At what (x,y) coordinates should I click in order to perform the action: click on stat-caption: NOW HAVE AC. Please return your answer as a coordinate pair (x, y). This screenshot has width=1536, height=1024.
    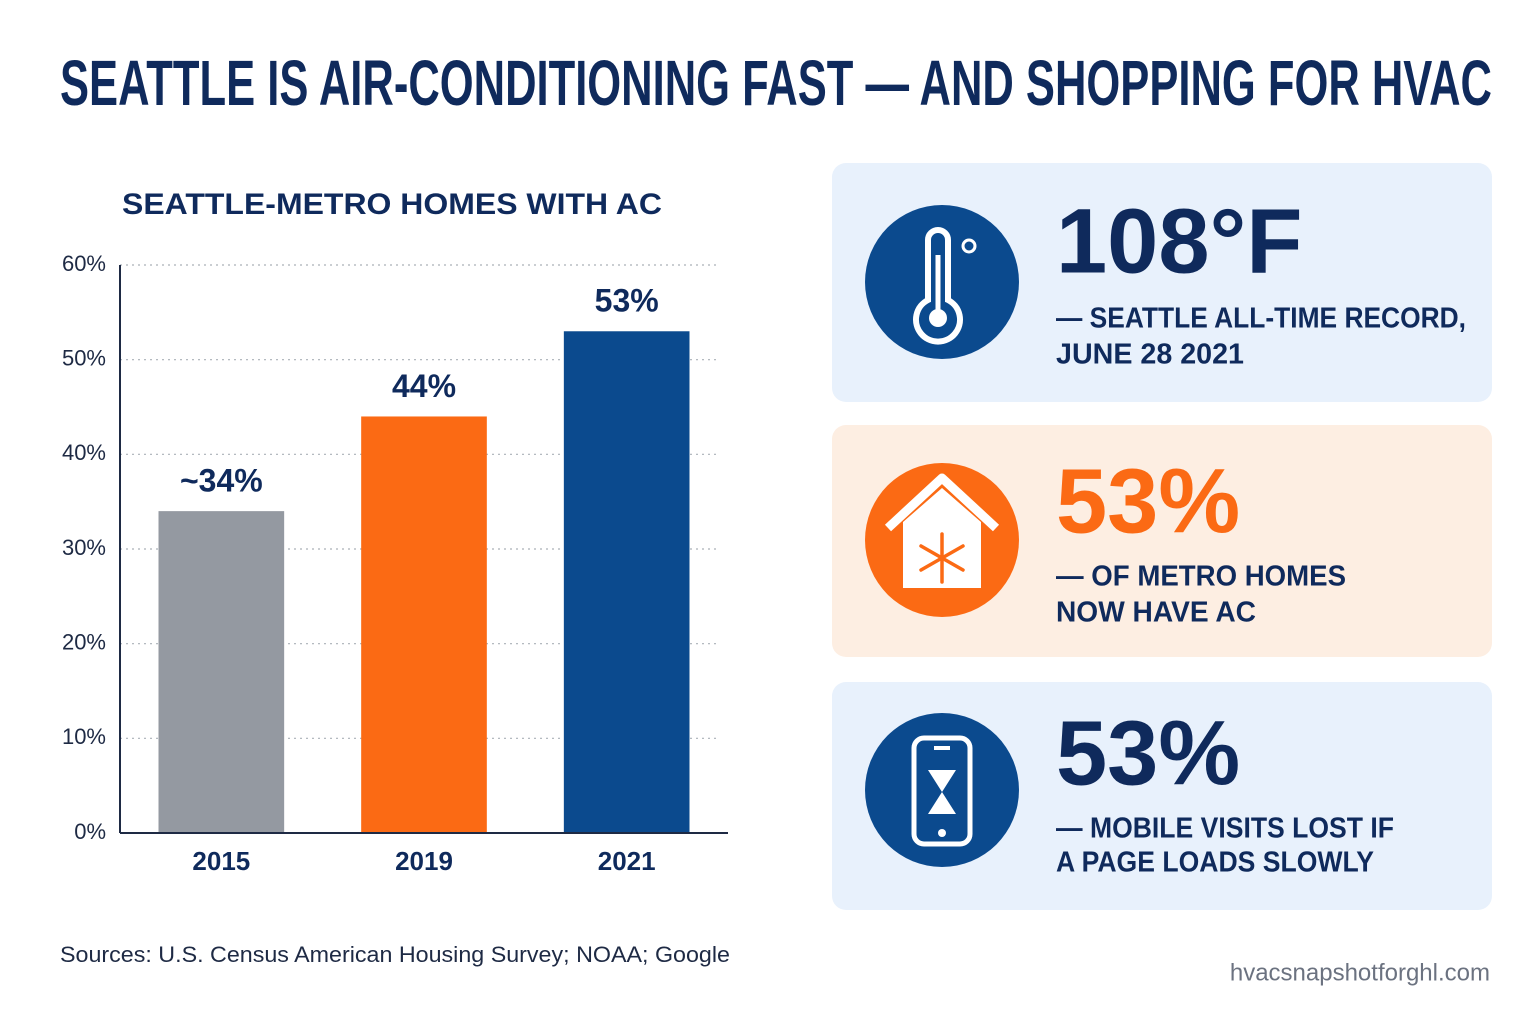
    Looking at the image, I should click on (1156, 613).